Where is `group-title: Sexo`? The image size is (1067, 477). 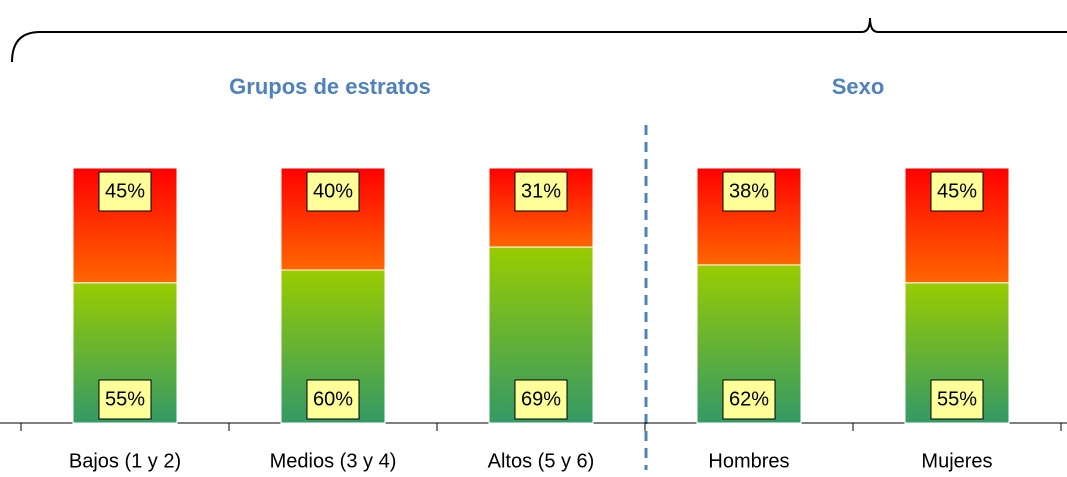
group-title: Sexo is located at coordinates (858, 86).